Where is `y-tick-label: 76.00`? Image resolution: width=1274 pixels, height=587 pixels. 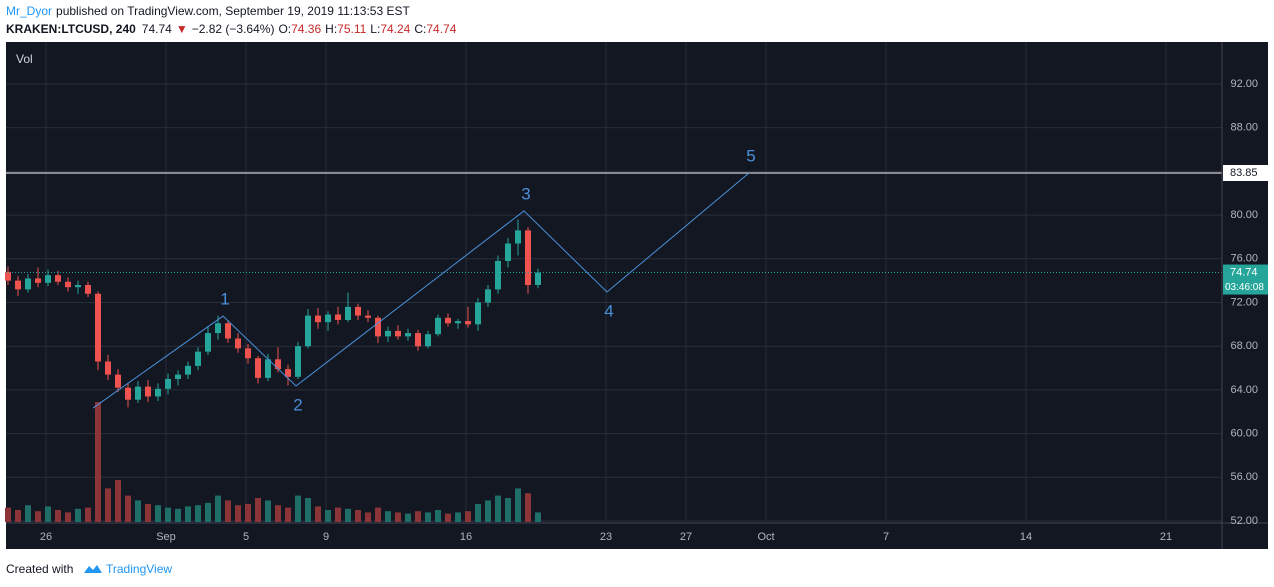
y-tick-label: 76.00 is located at coordinates (1244, 259).